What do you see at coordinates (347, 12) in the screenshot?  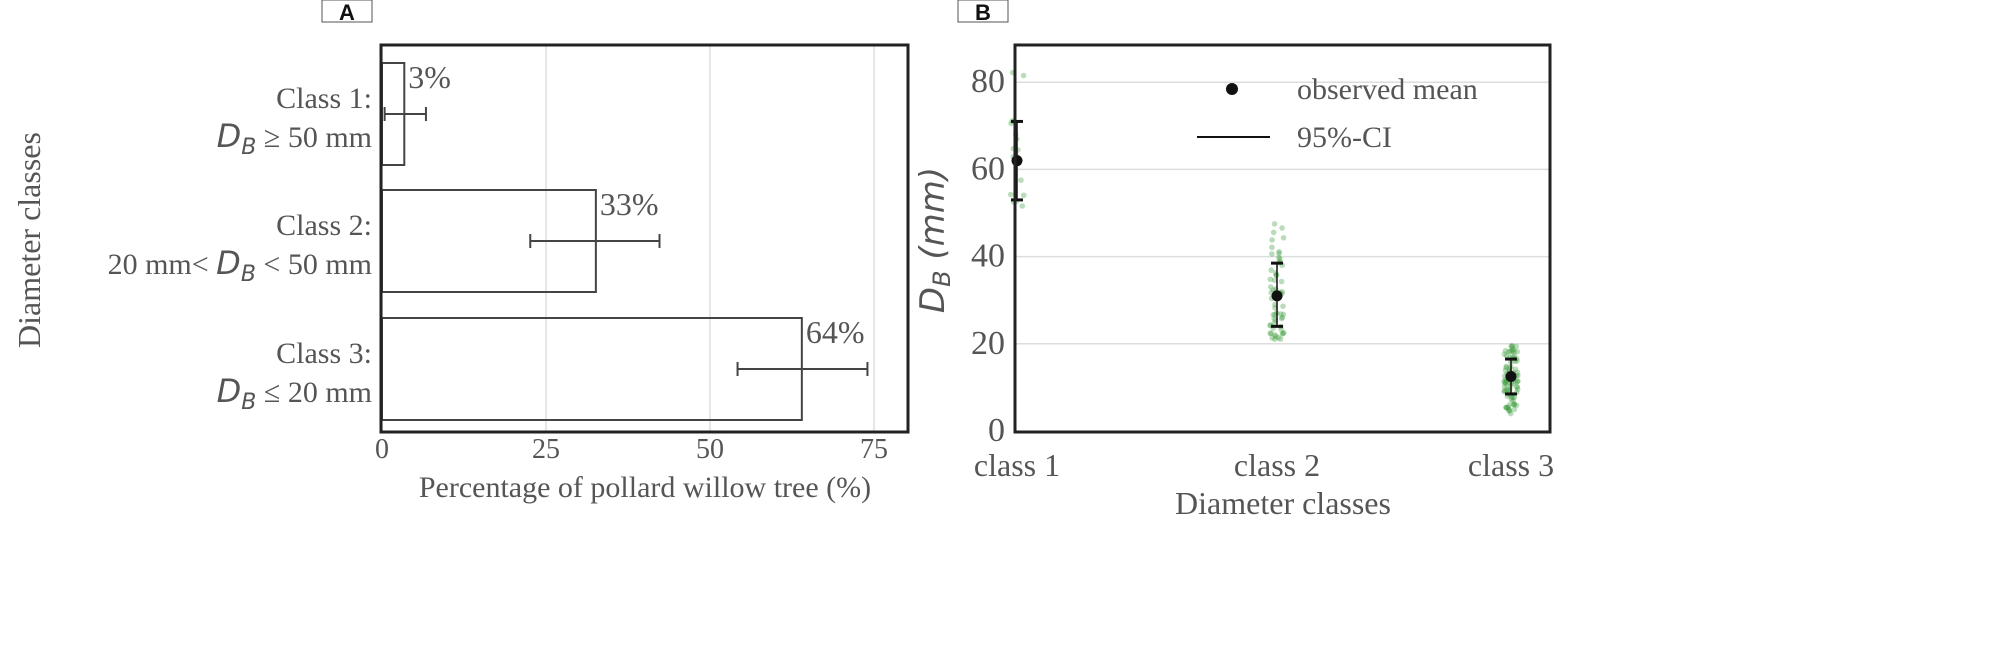 I see `panel-a-tag: A` at bounding box center [347, 12].